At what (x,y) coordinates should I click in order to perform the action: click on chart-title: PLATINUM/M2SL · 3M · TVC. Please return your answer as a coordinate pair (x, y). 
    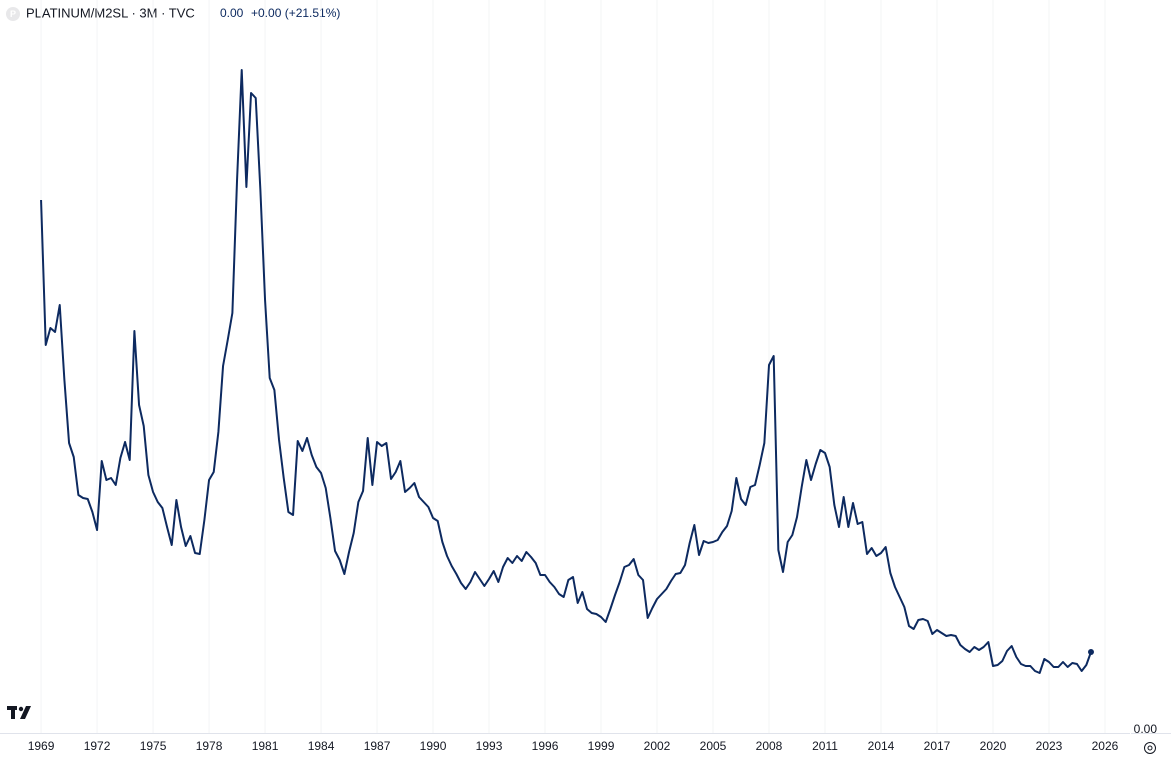
    Looking at the image, I should click on (110, 12).